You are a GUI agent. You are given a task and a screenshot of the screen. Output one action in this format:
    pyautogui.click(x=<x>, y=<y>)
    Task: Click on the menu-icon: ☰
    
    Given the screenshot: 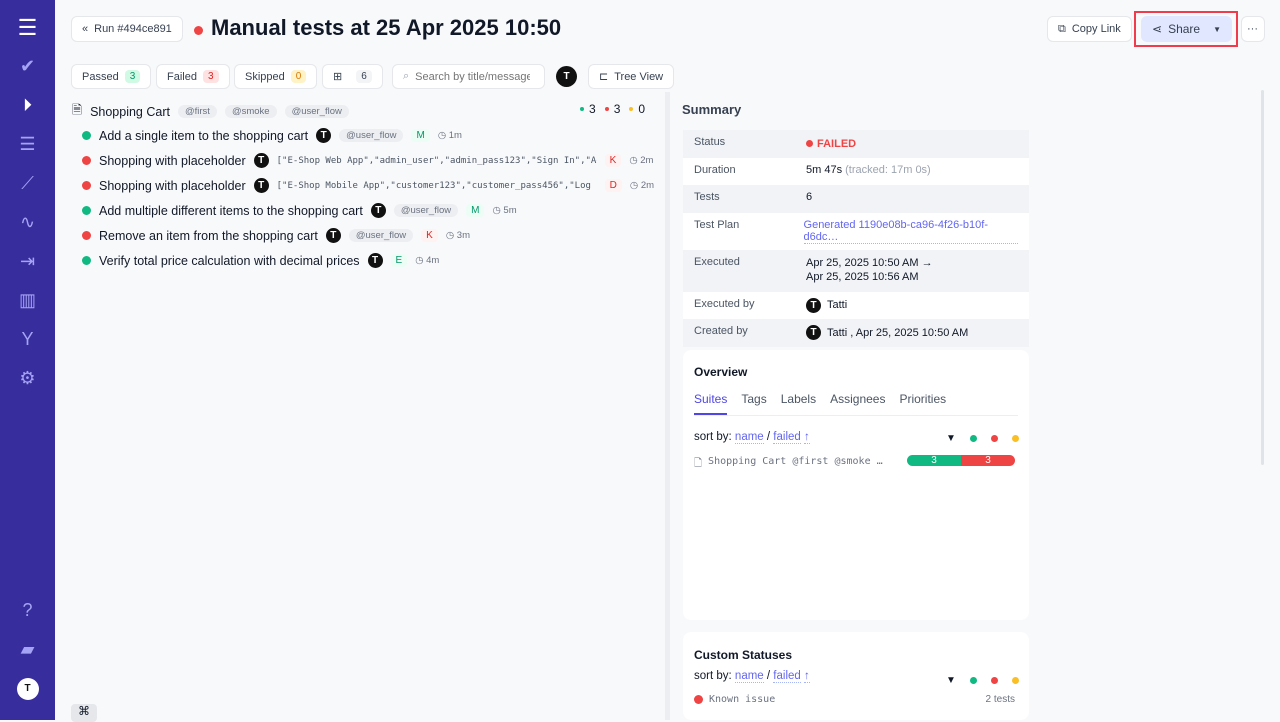 What is the action you would take?
    pyautogui.click(x=27, y=27)
    